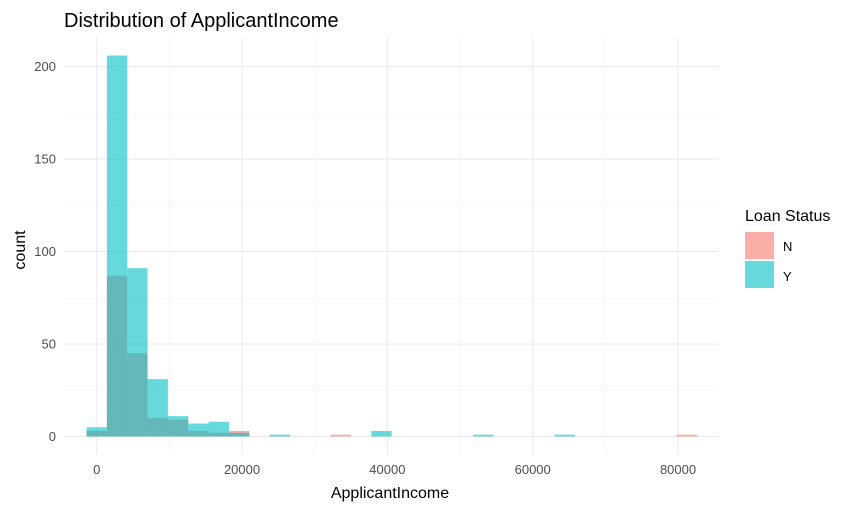  What do you see at coordinates (52, 436) in the screenshot?
I see `y-tick-label: 0` at bounding box center [52, 436].